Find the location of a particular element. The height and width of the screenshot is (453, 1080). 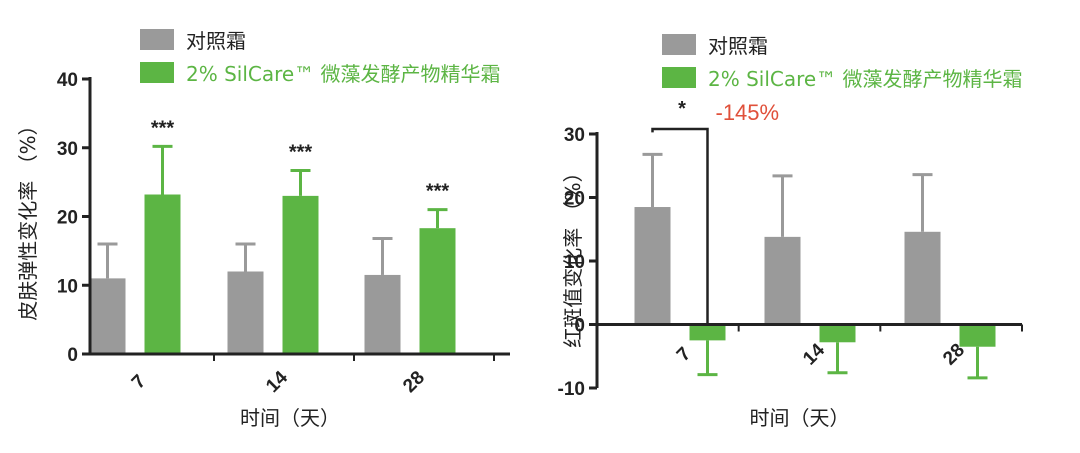

chart2-category-label-7: 7 is located at coordinates (684, 354).